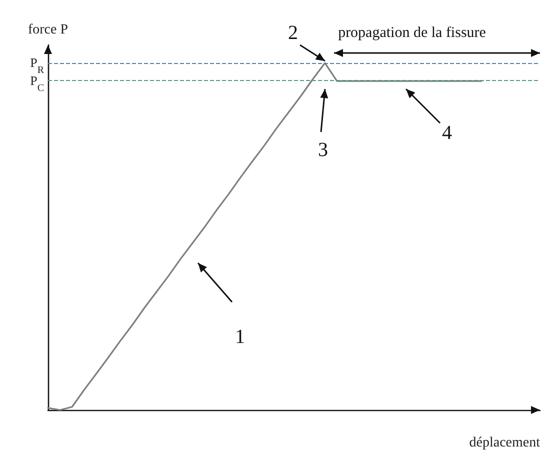 The image size is (551, 462). I want to click on y-axis-title: force P, so click(48, 30).